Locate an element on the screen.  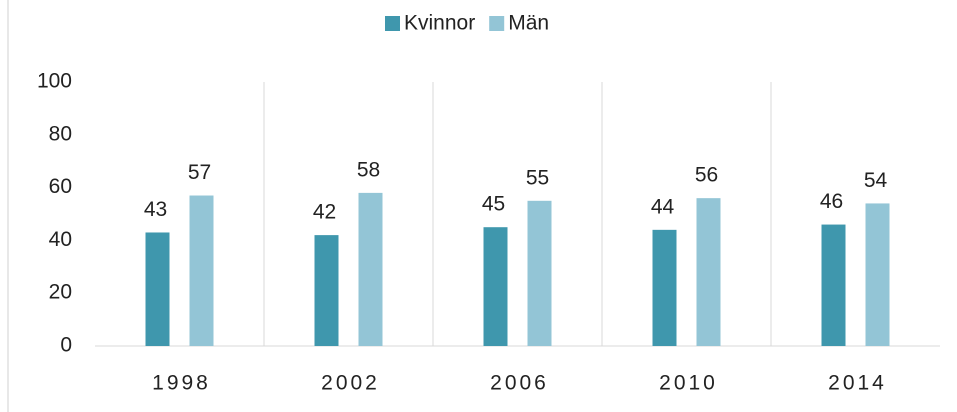
data-label: 43 is located at coordinates (155, 209).